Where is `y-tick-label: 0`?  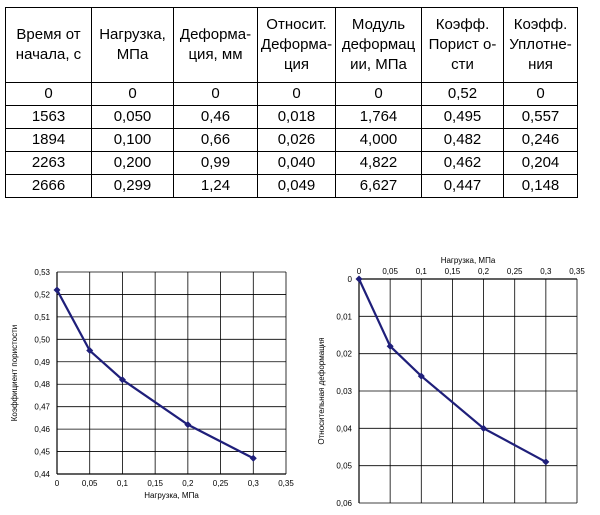
y-tick-label: 0 is located at coordinates (350, 279).